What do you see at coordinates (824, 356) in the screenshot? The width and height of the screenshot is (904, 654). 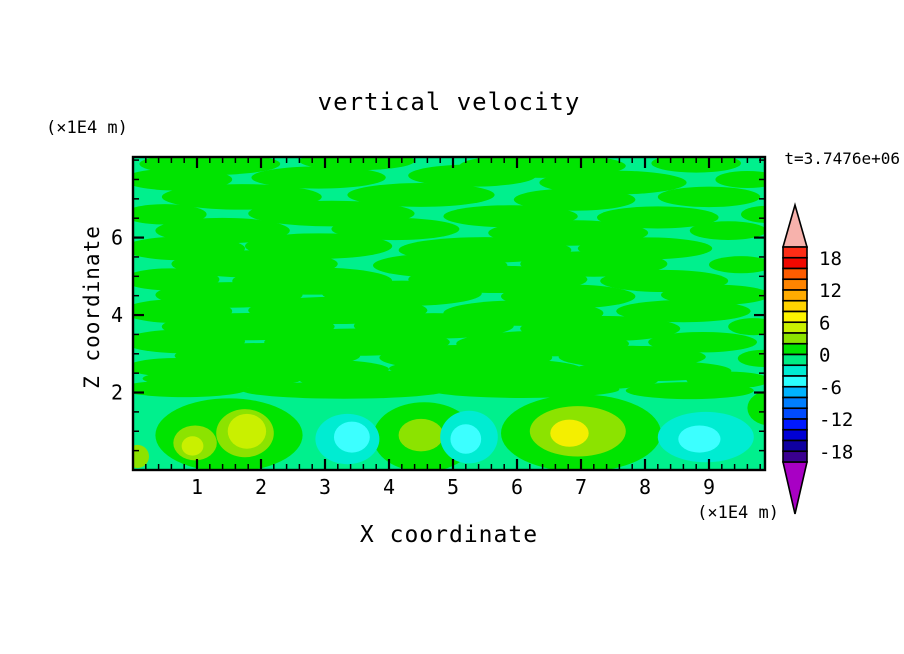 I see `colorbar-tick-label: 0` at bounding box center [824, 356].